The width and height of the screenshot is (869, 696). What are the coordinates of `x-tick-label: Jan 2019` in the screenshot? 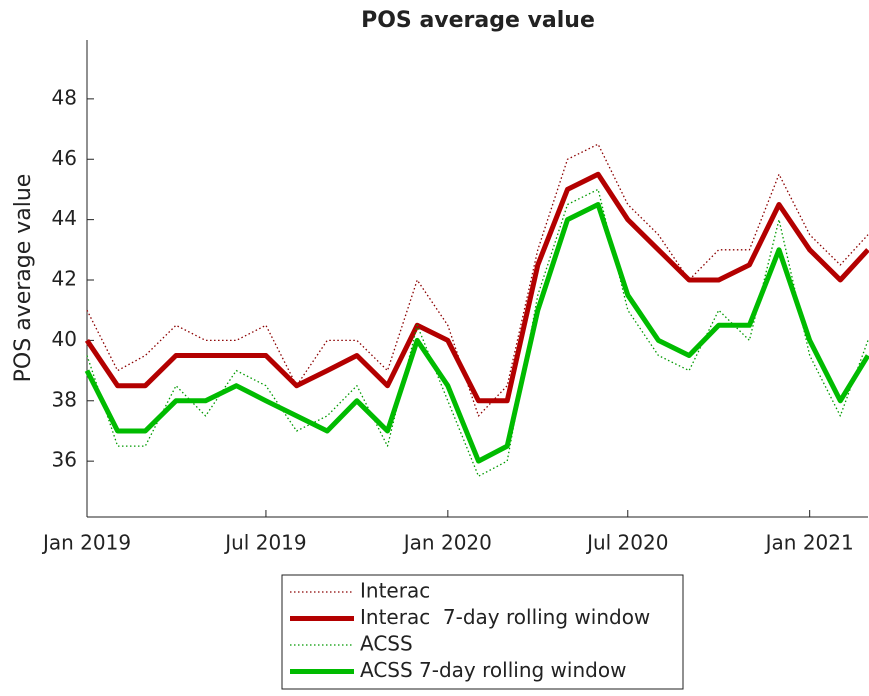 It's located at (86, 543).